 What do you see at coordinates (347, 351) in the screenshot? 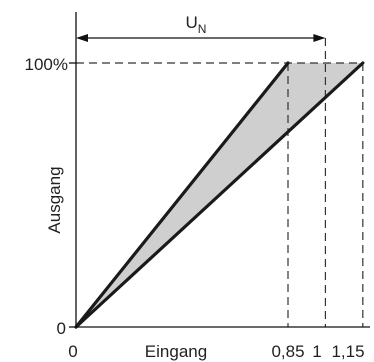
I see `x-tick-label-115: 1,15` at bounding box center [347, 351].